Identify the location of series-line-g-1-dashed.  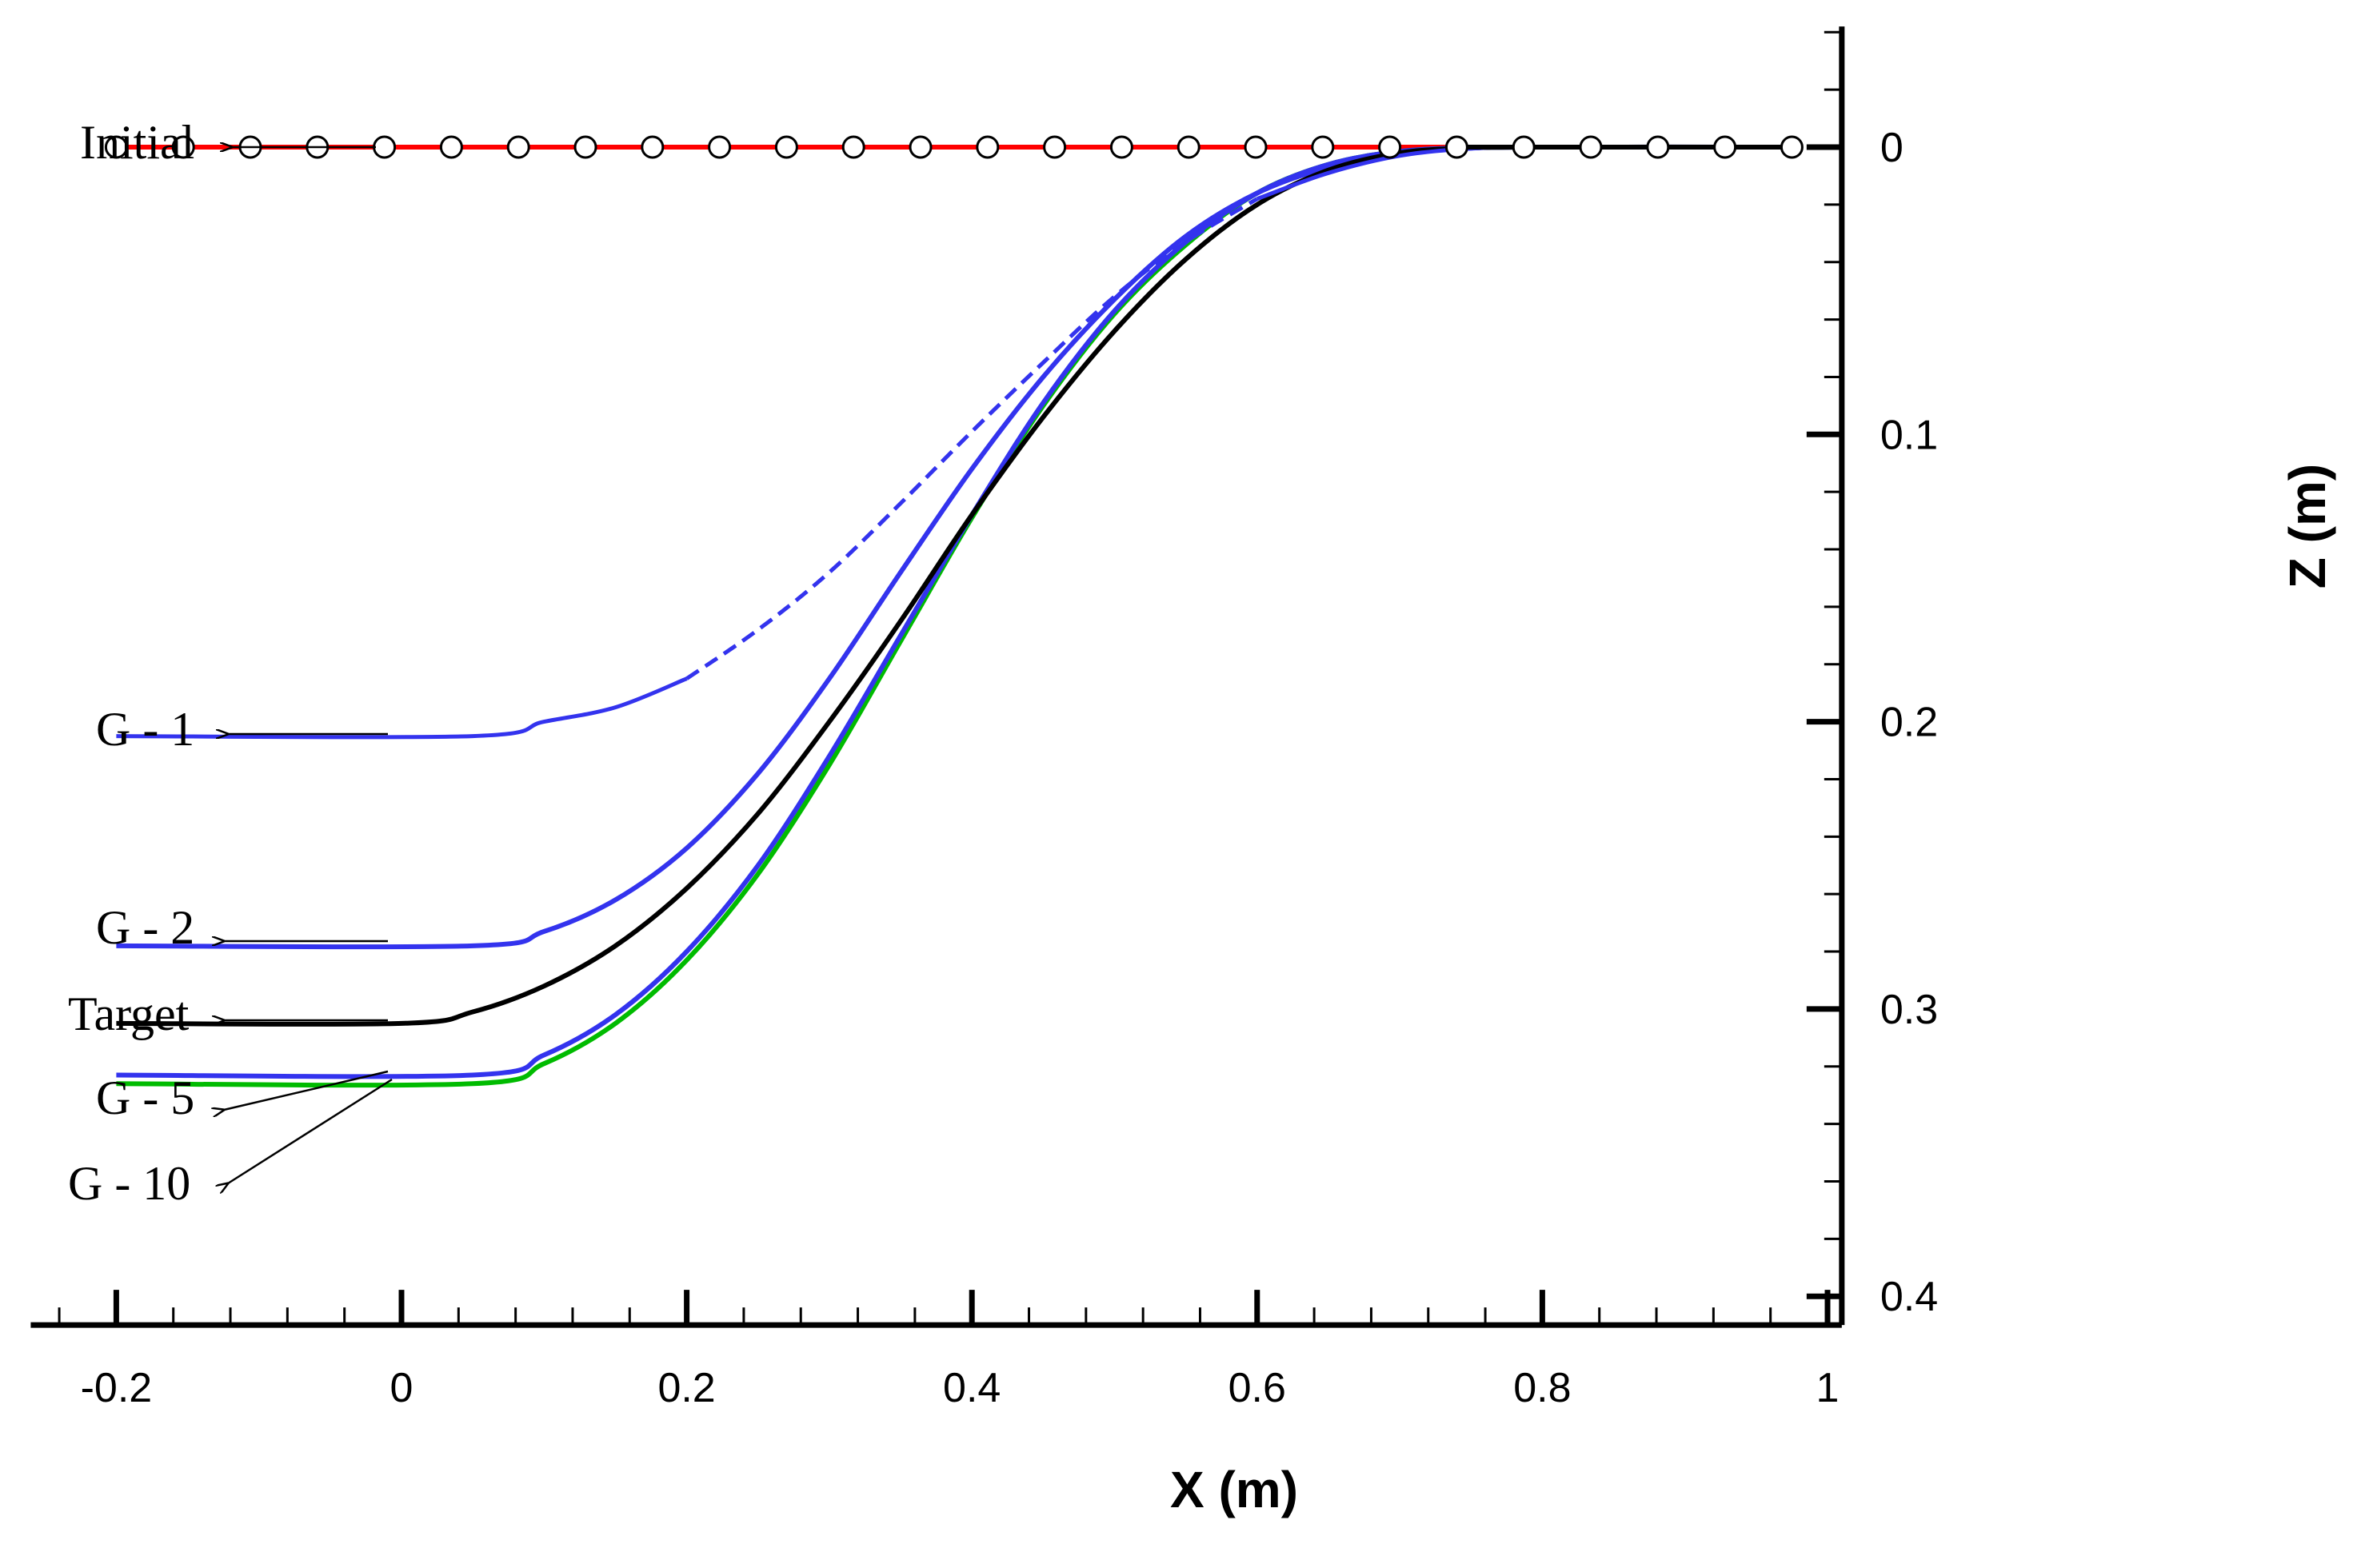
(972, 439).